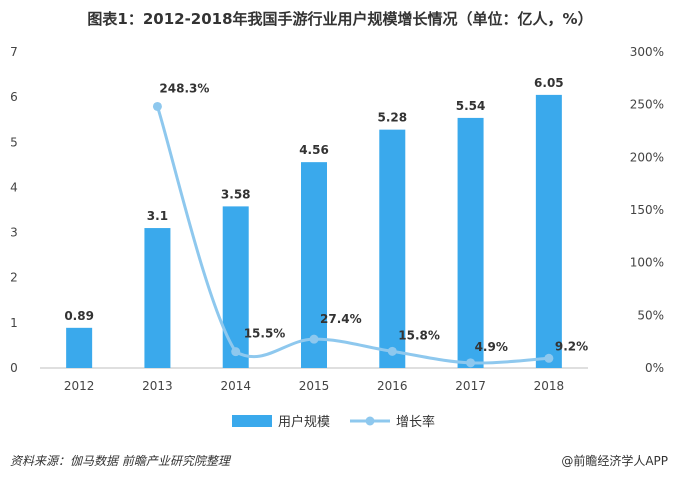 The height and width of the screenshot is (479, 680). What do you see at coordinates (647, 52) in the screenshot?
I see `right-tick-label: 300%` at bounding box center [647, 52].